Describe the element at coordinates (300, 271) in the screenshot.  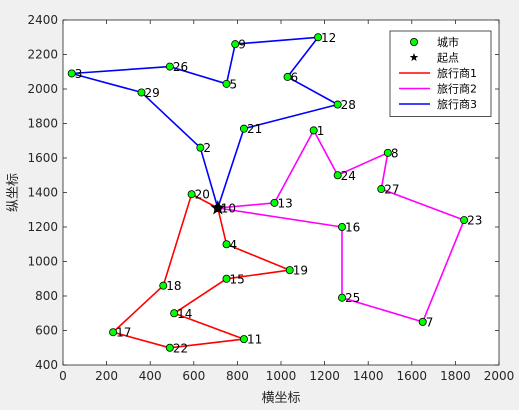
I see `city-label-19: 19` at that location.